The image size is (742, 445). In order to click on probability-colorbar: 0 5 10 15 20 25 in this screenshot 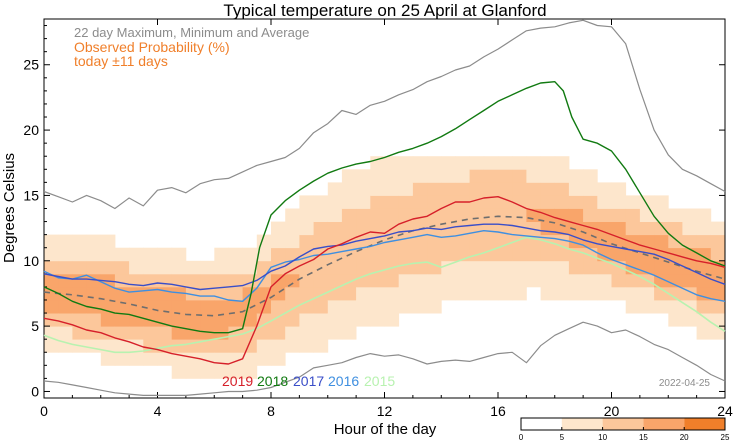, I will do `click(624, 429)`.